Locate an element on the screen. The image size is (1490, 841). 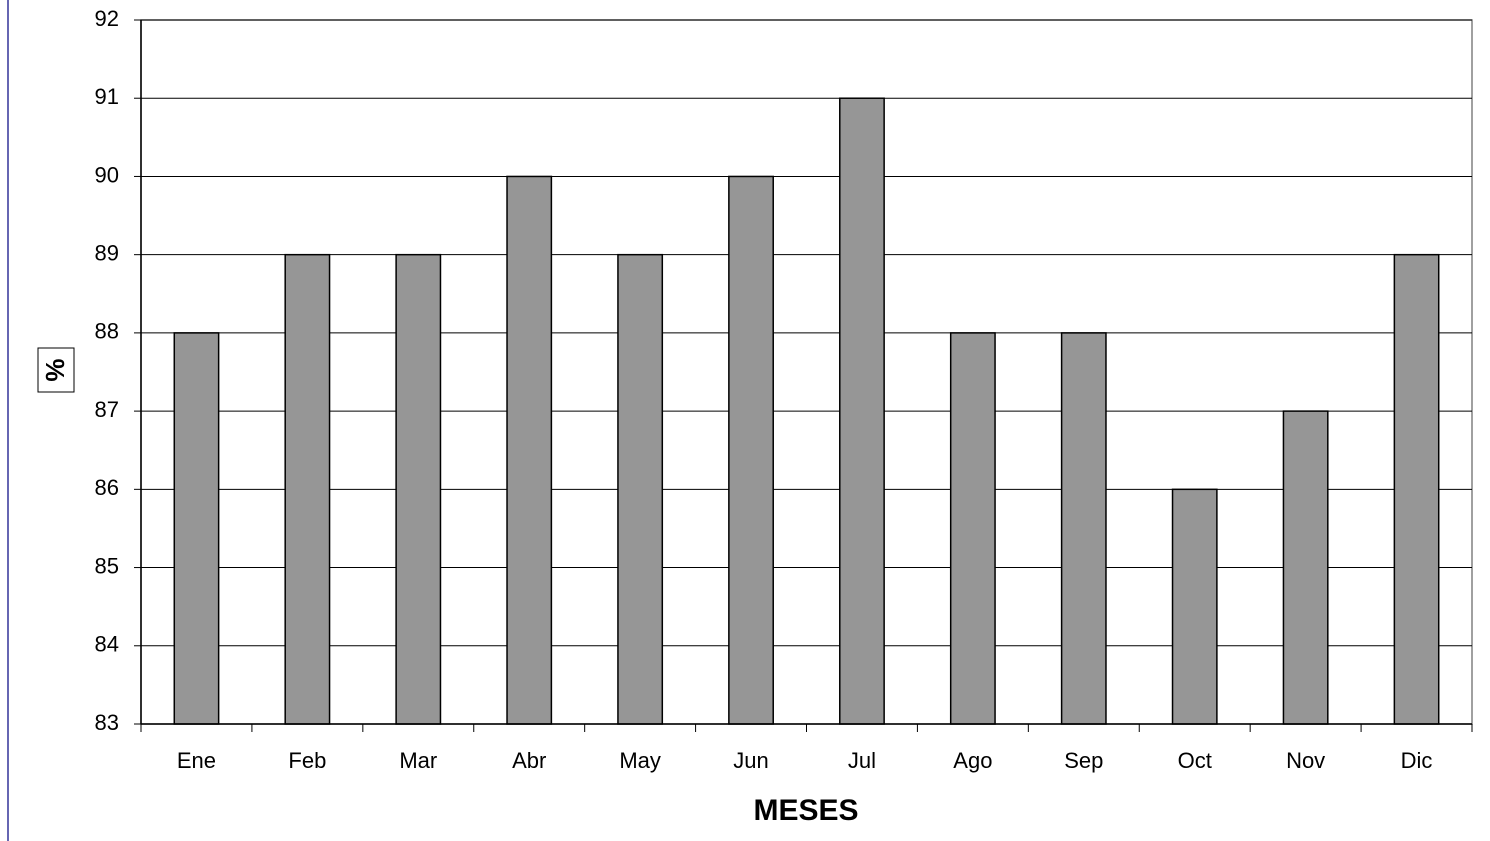
y-label-box is located at coordinates (56, 370).